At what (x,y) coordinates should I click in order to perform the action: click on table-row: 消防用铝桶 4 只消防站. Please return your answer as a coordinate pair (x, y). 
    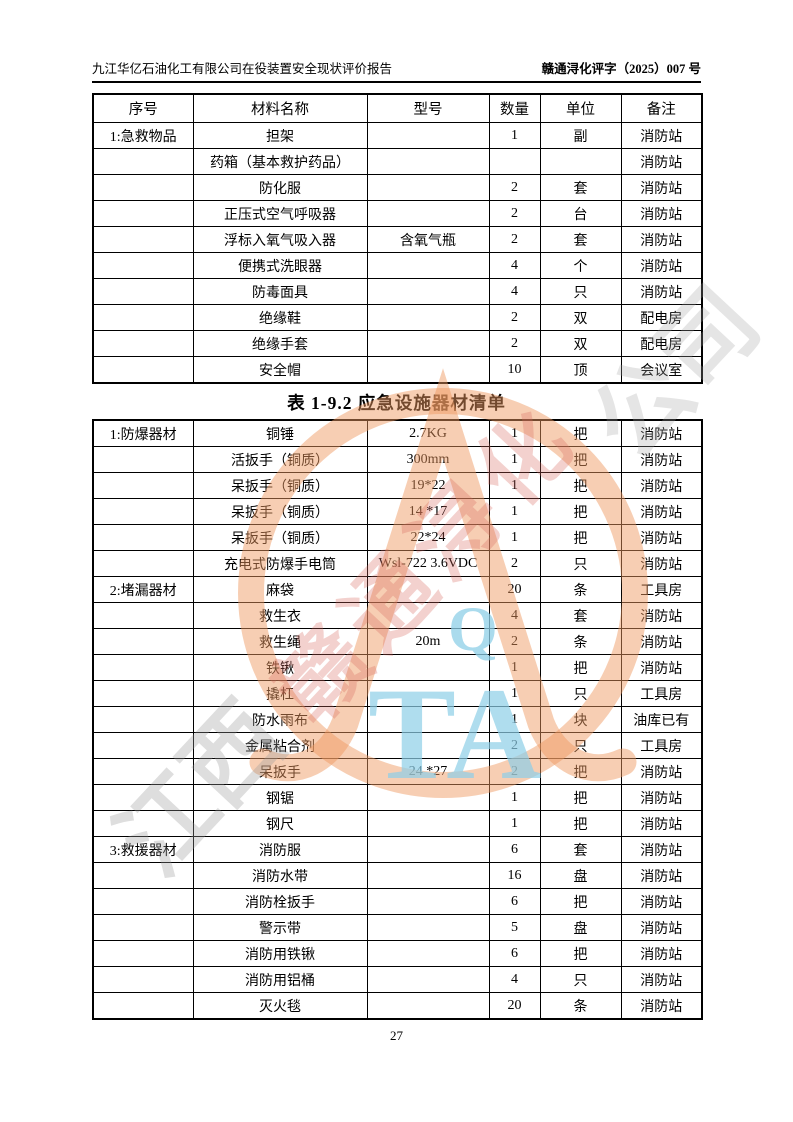
    Looking at the image, I should click on (397, 979).